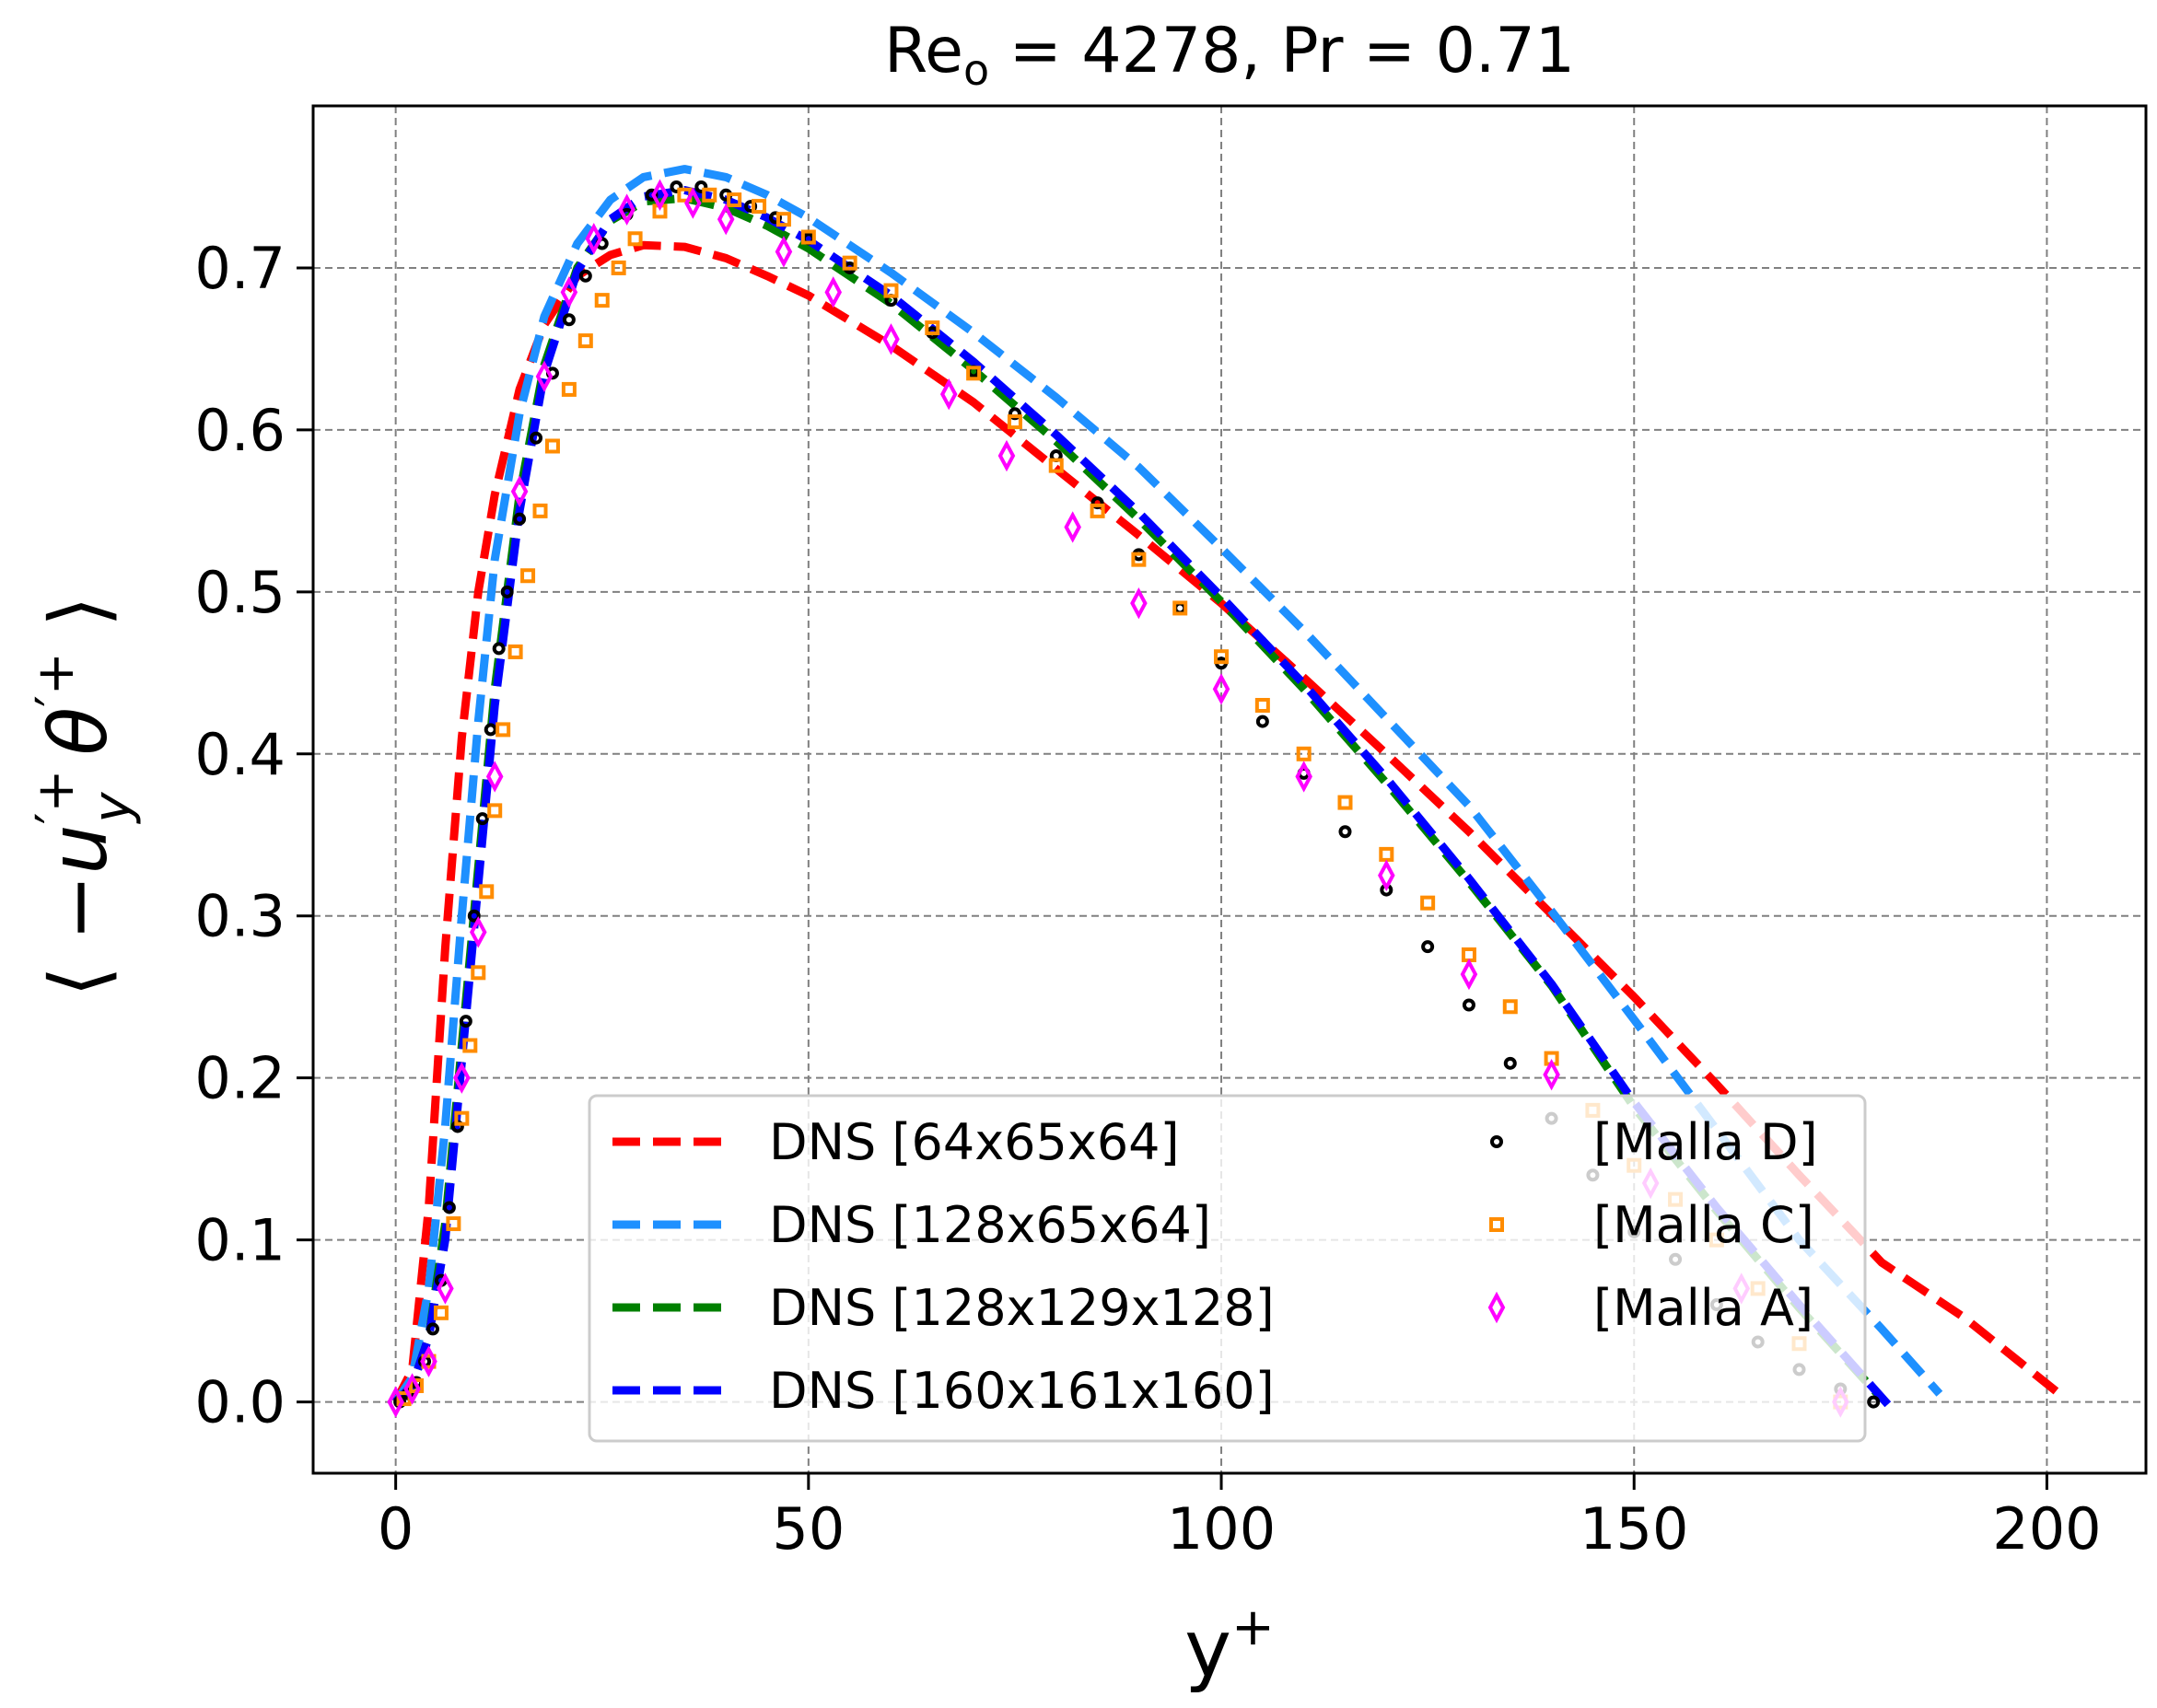 This screenshot has height=1708, width=2157. What do you see at coordinates (1229, 55) in the screenshot?
I see `chart-title: Reo = 4278, Pr = 0.71` at bounding box center [1229, 55].